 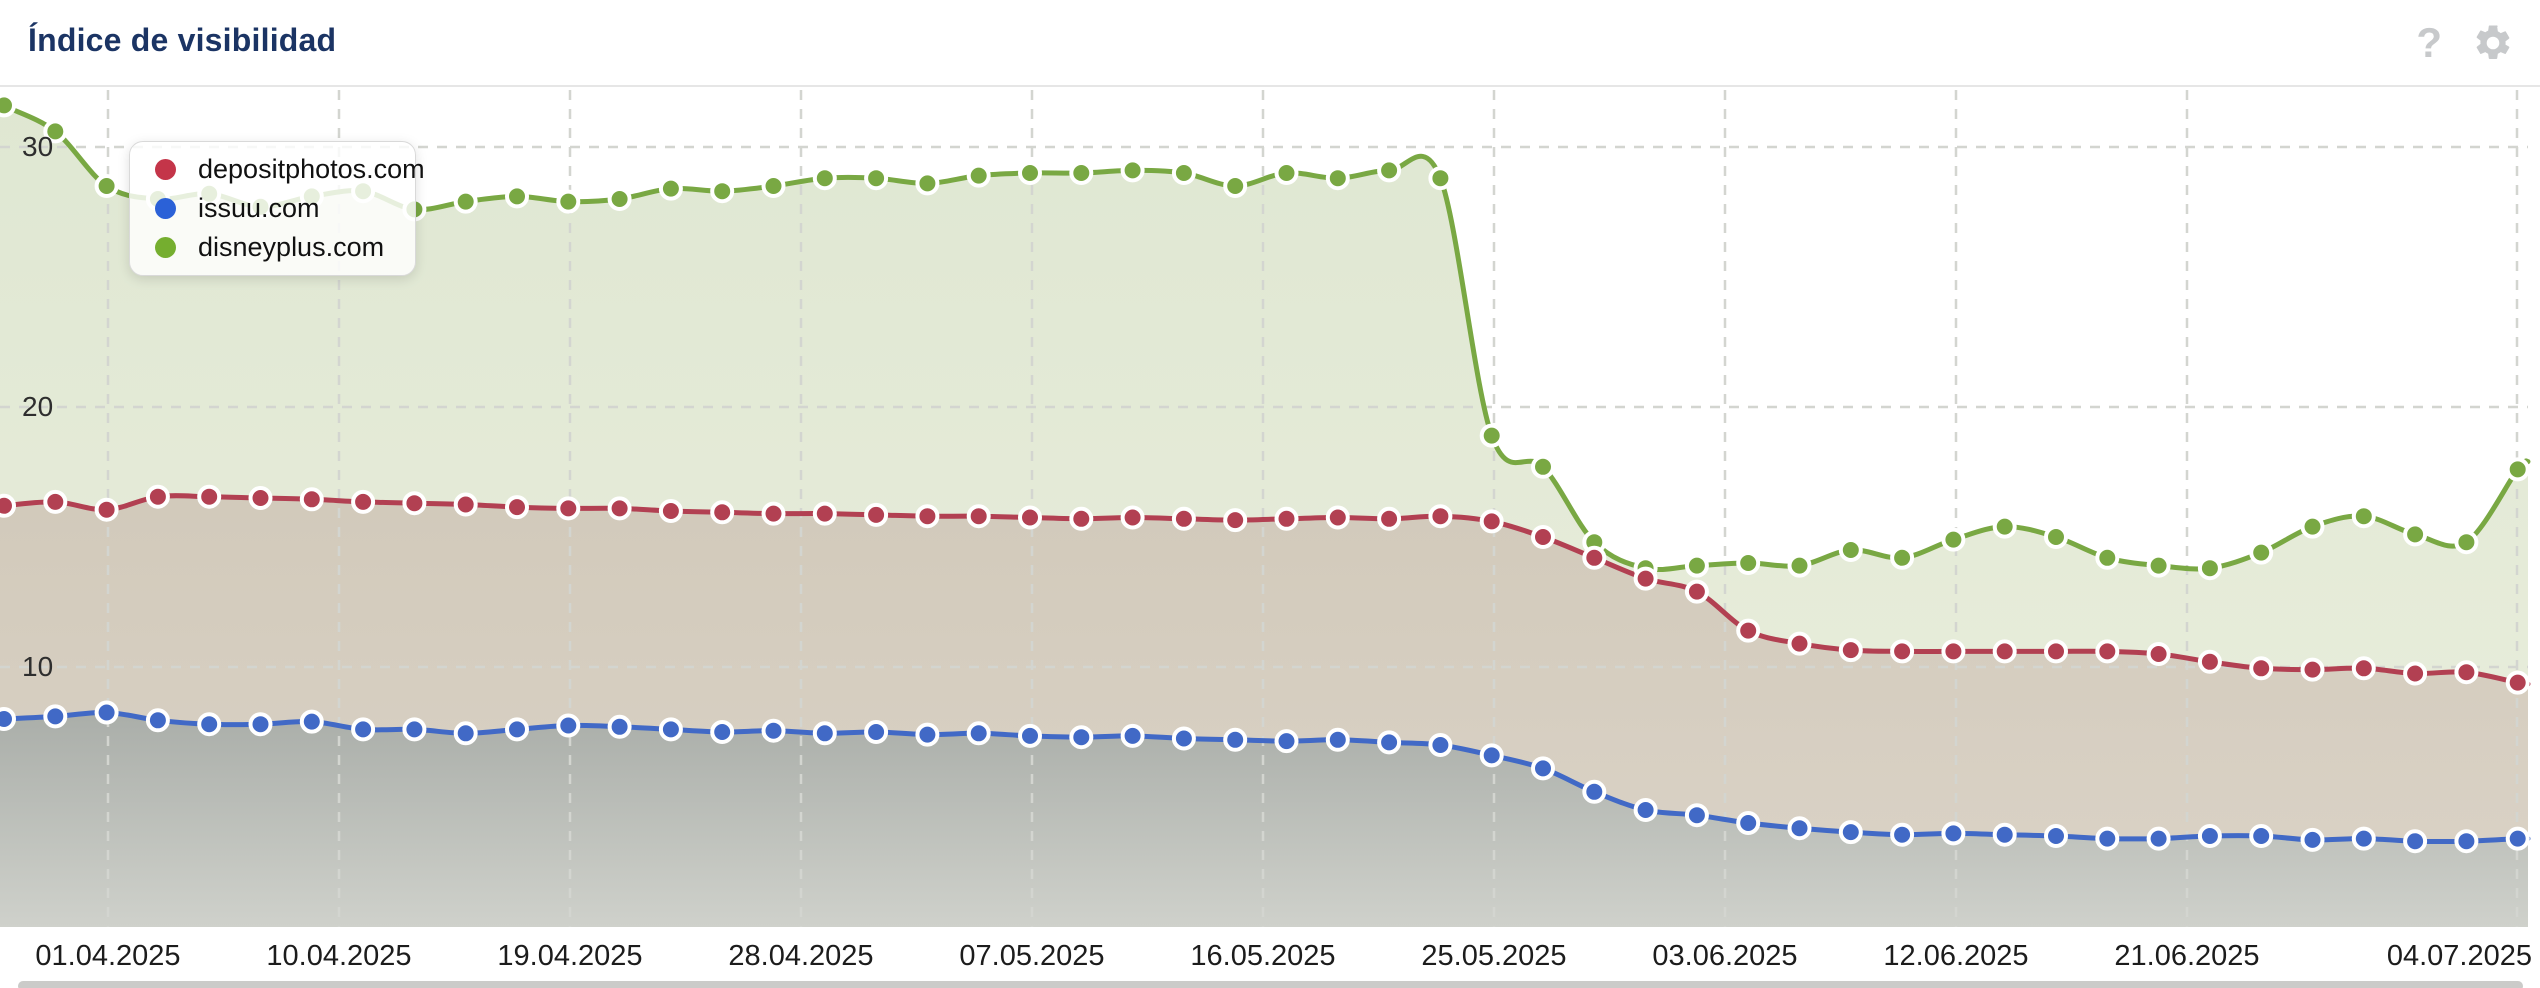 What do you see at coordinates (1270, 984) in the screenshot?
I see `horizontal-scrollbar` at bounding box center [1270, 984].